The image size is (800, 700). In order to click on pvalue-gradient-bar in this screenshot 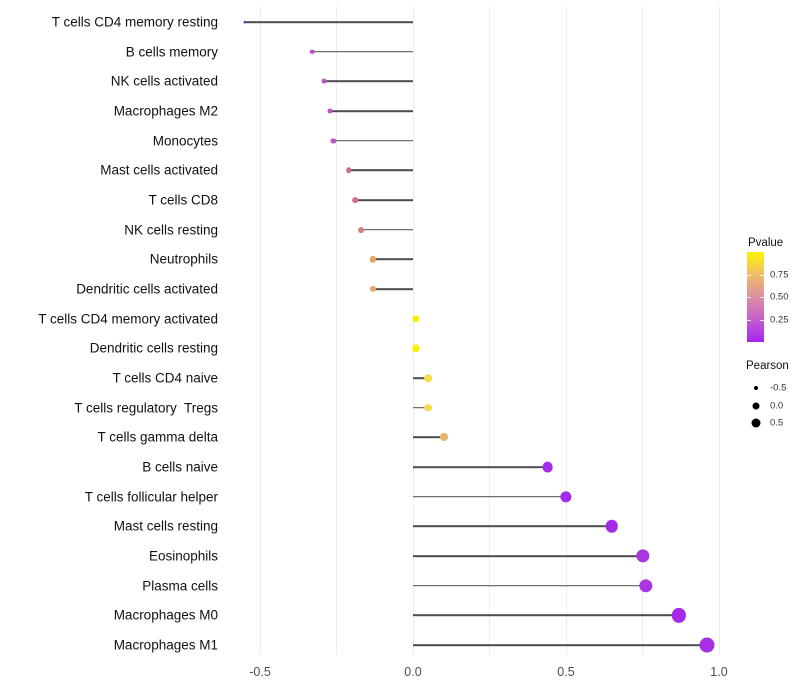, I will do `click(755, 297)`.